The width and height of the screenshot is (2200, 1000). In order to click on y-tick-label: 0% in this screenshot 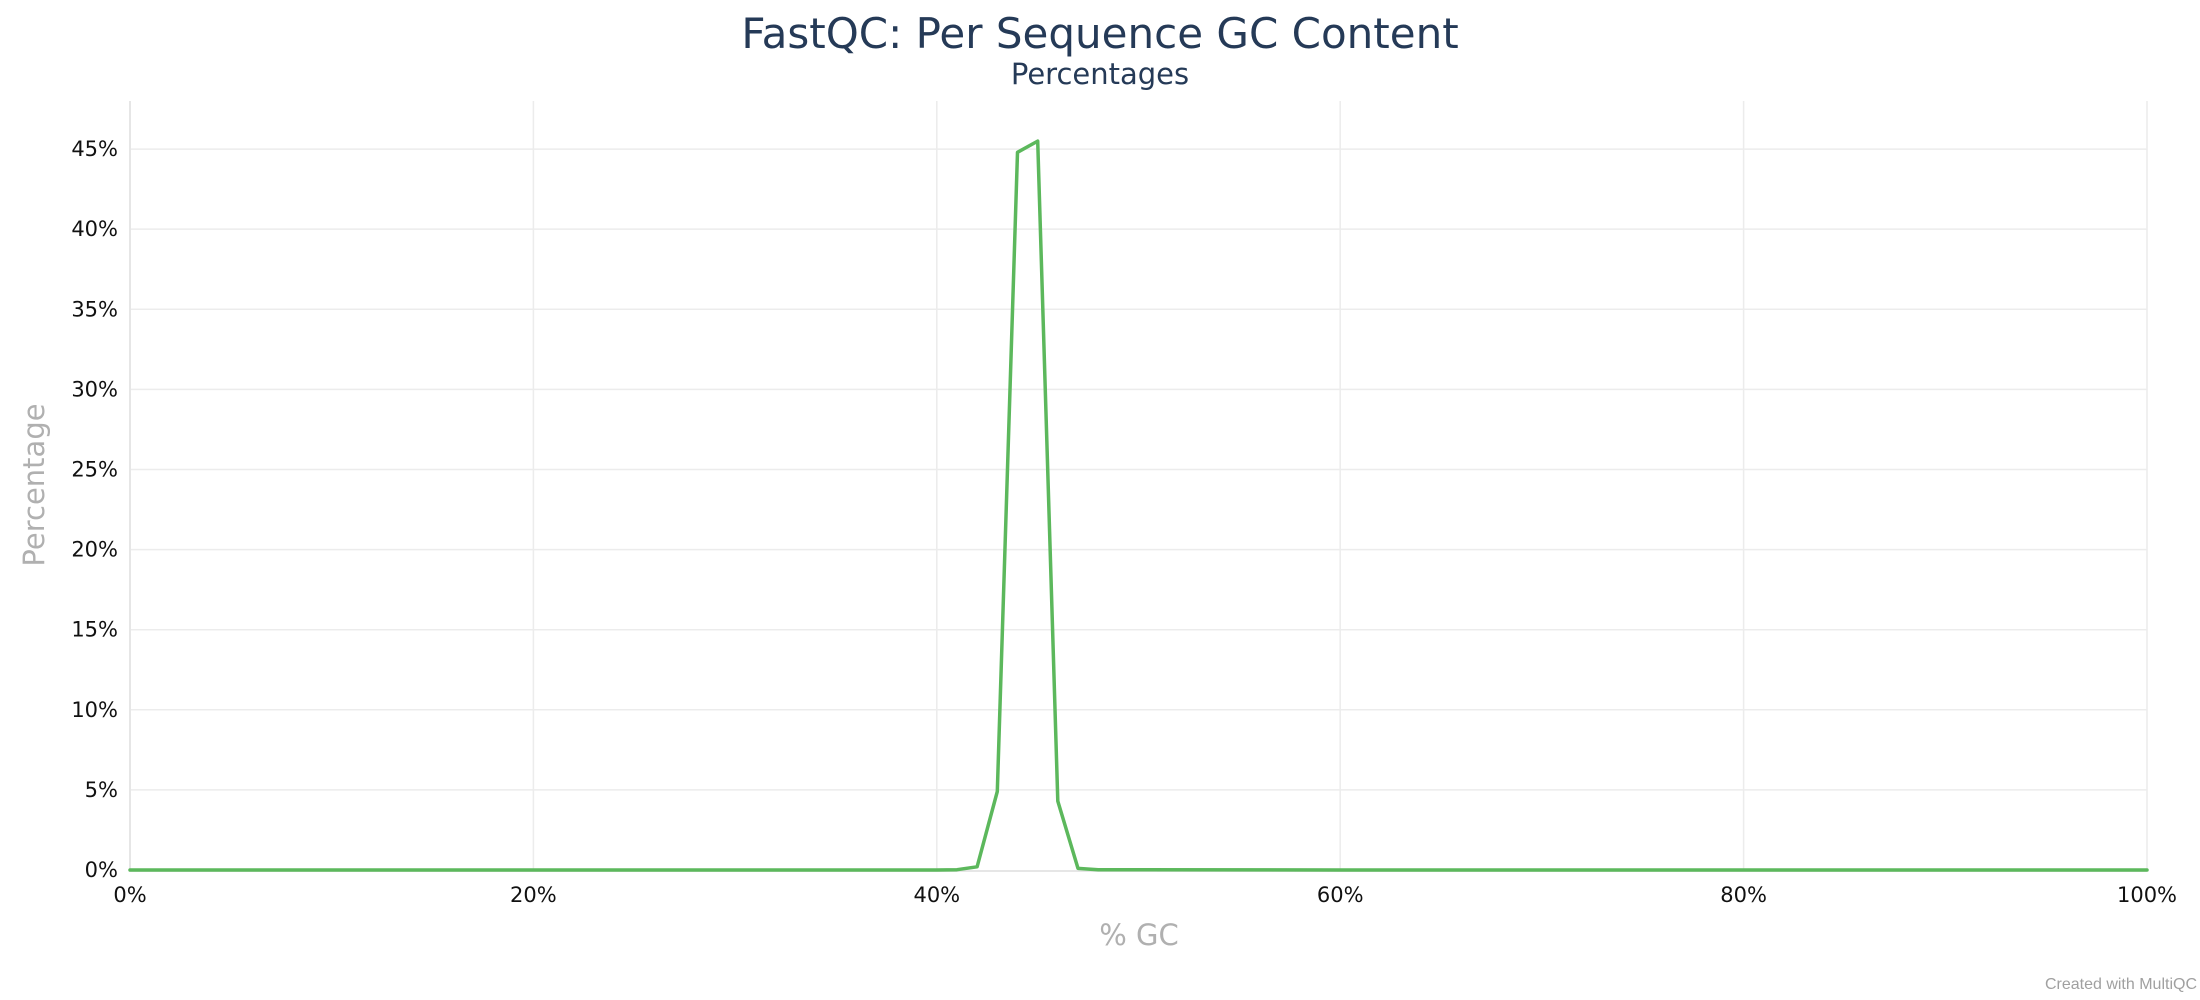, I will do `click(101, 870)`.